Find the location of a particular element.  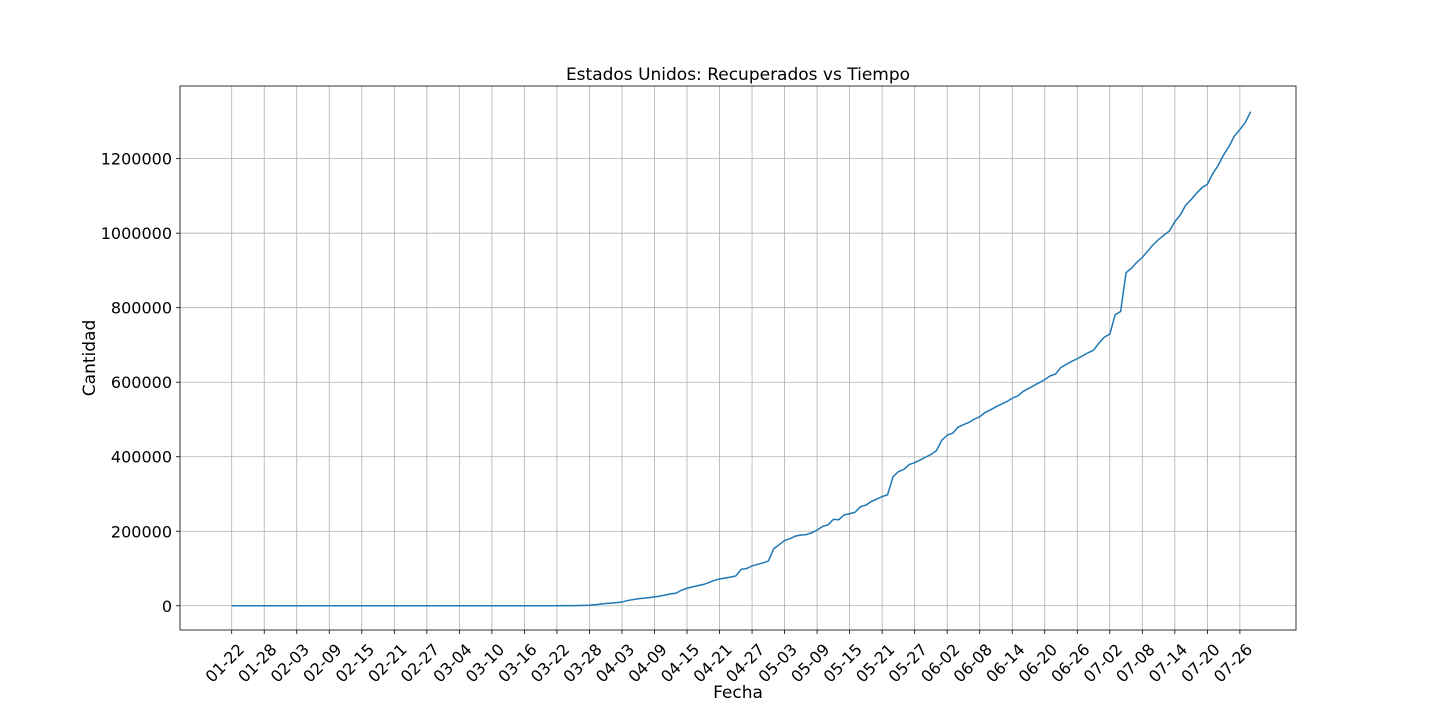

x-axis-label: Fecha is located at coordinates (738, 693).